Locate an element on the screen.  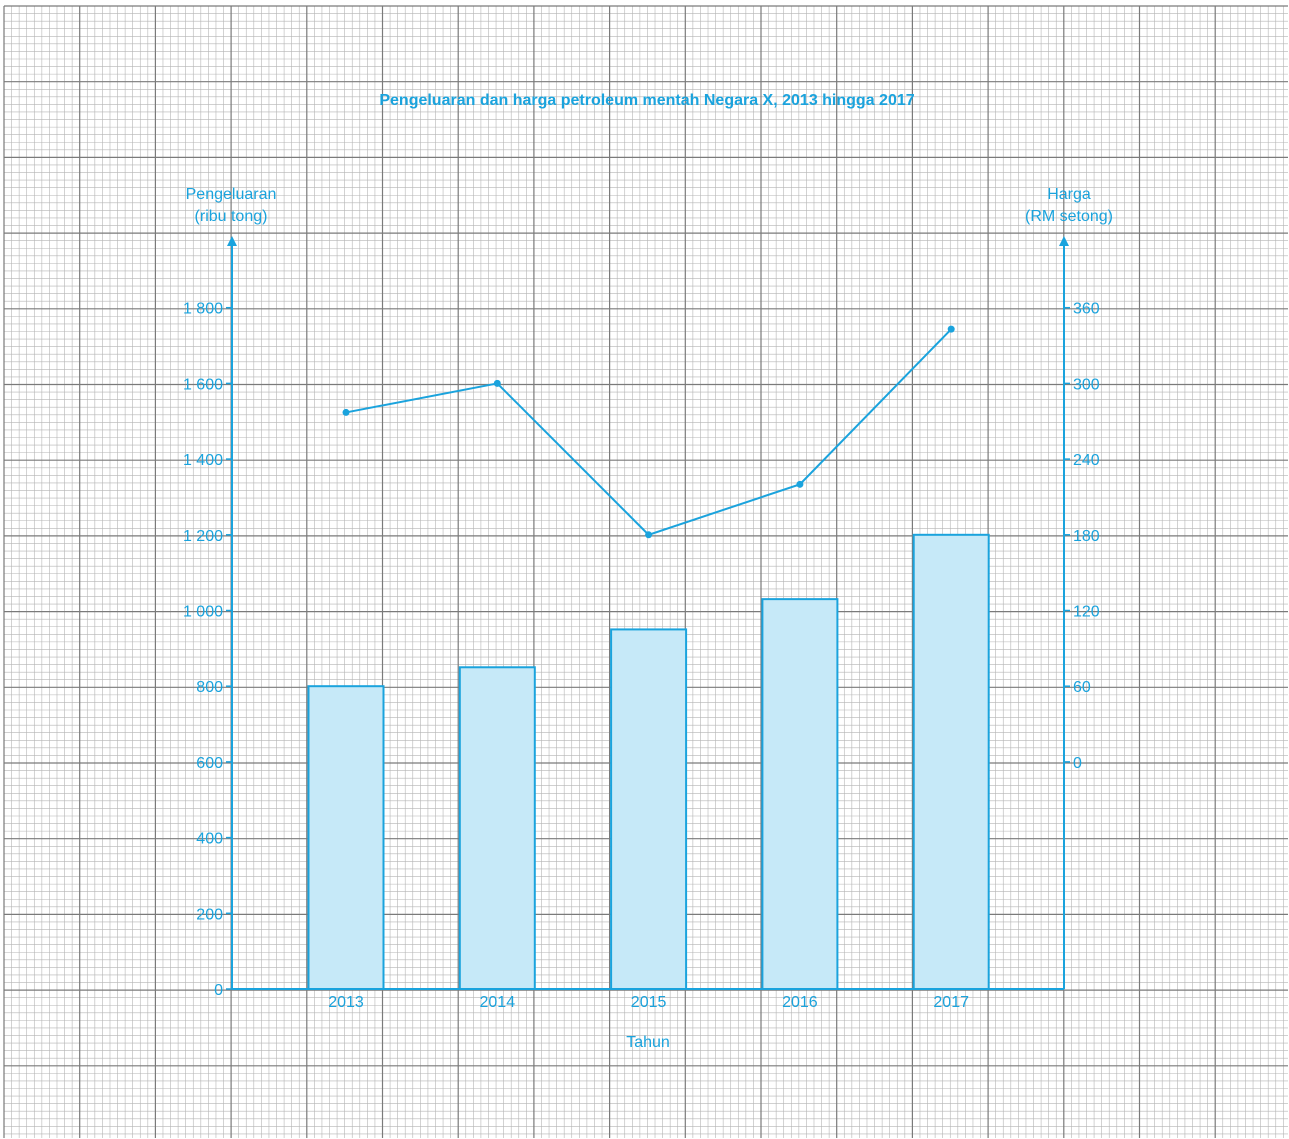
right-tick-label: 240 is located at coordinates (1086, 460).